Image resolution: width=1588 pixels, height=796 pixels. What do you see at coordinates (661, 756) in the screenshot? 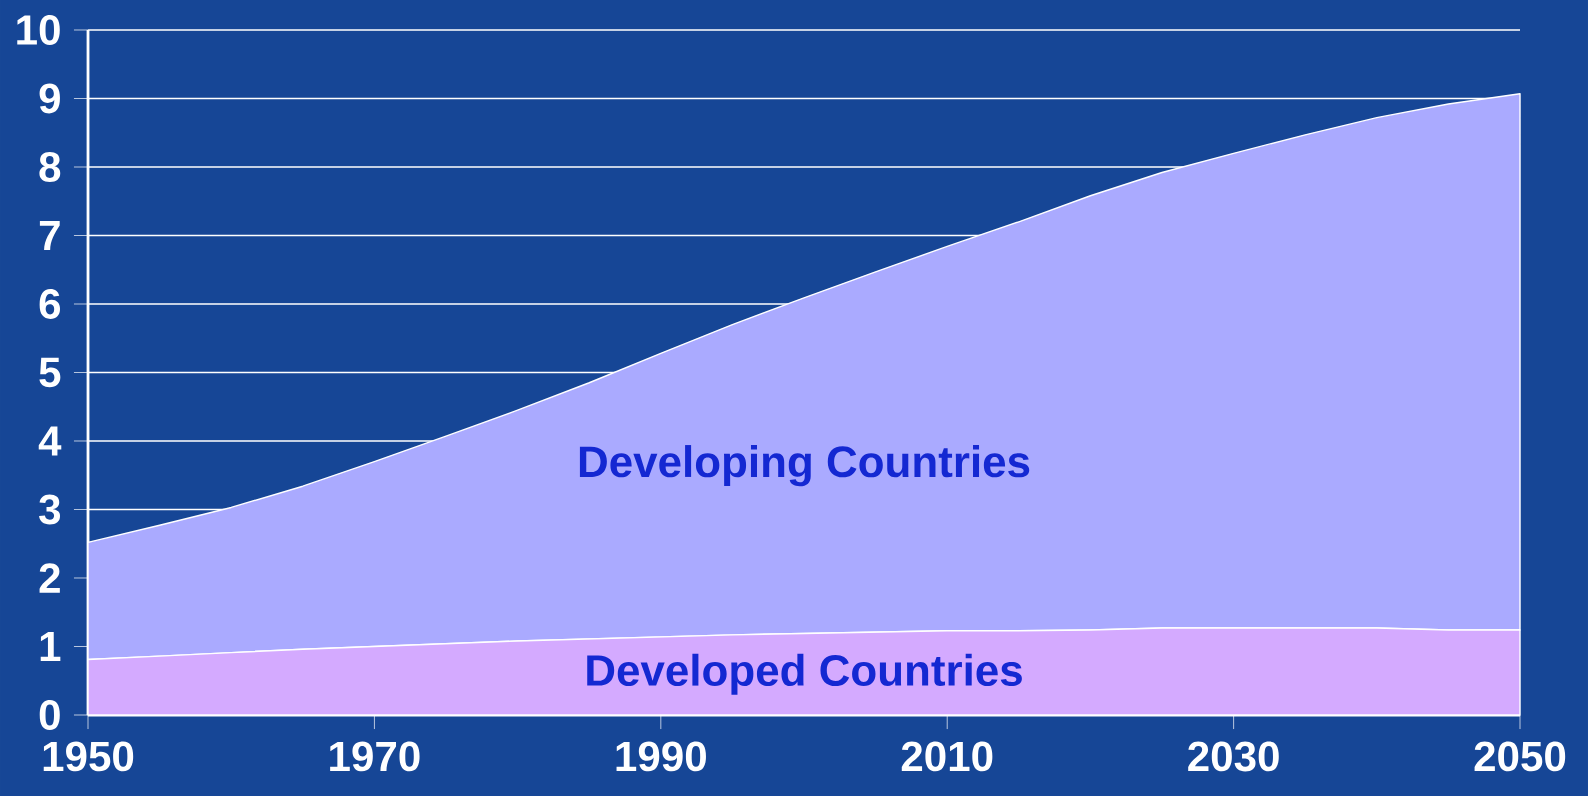
I see `x-tick-label: 1990` at bounding box center [661, 756].